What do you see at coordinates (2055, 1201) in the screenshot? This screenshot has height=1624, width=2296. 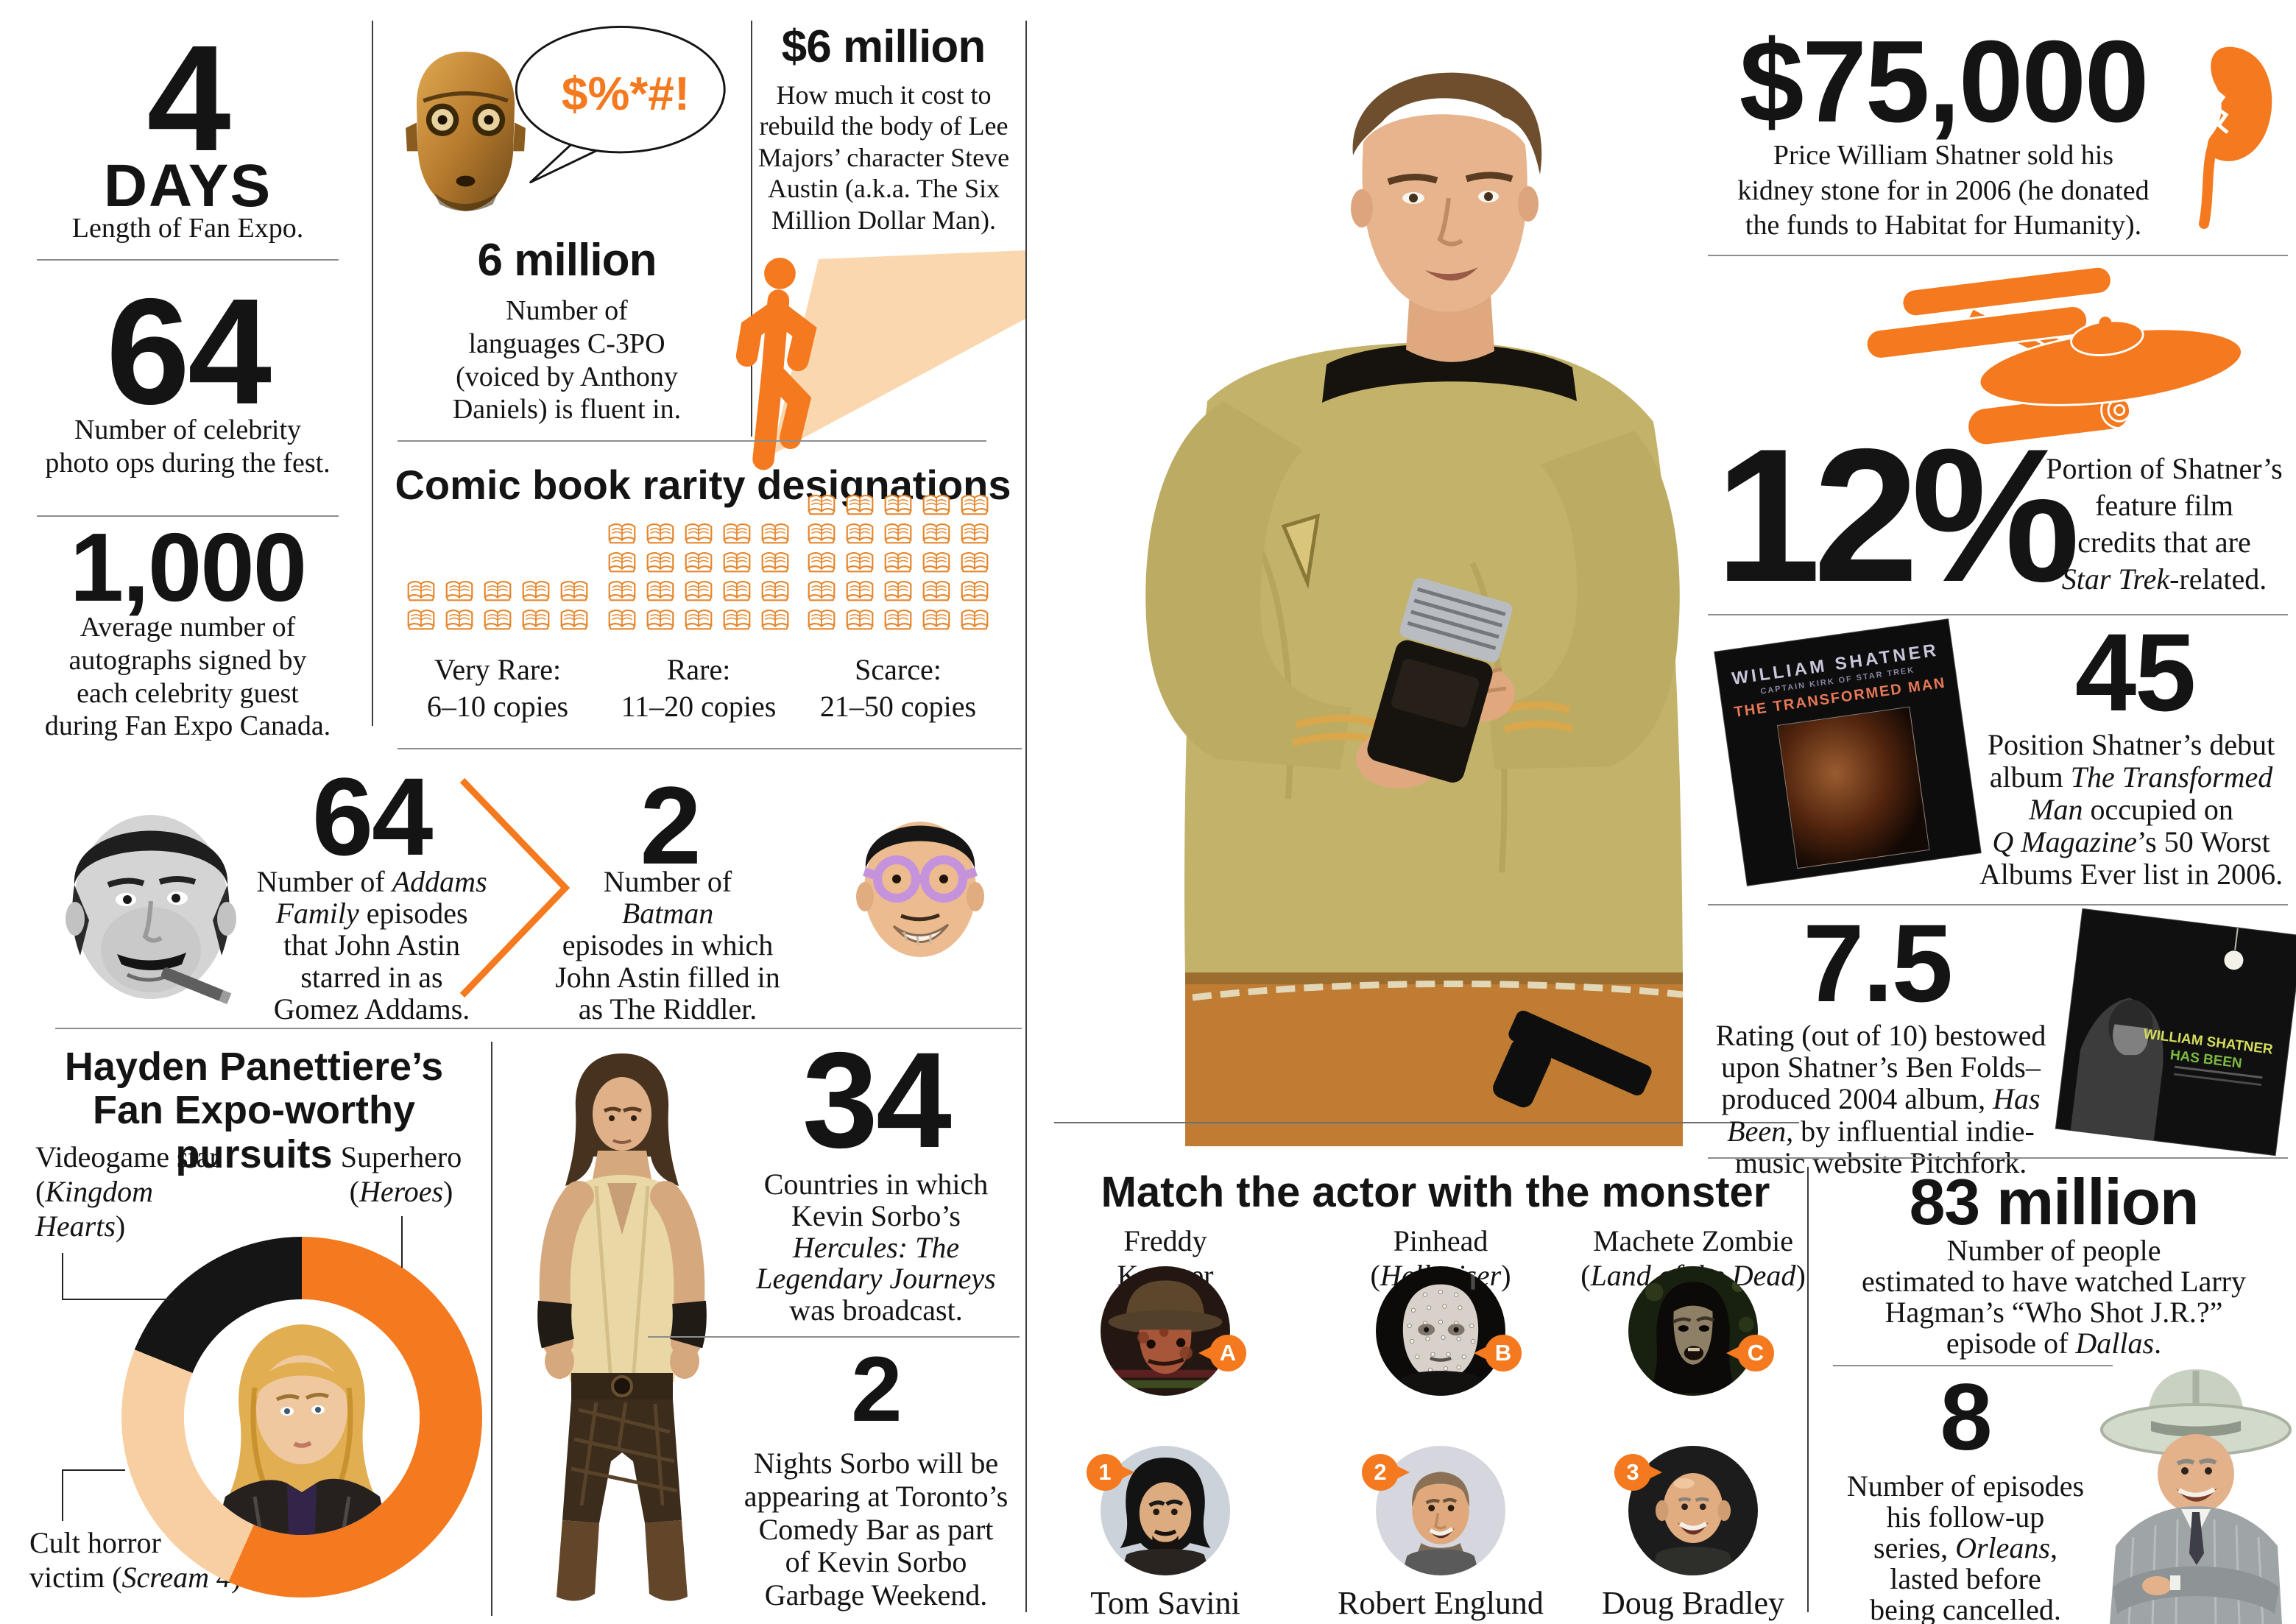 I see `stat-dallas-value: 83 million` at bounding box center [2055, 1201].